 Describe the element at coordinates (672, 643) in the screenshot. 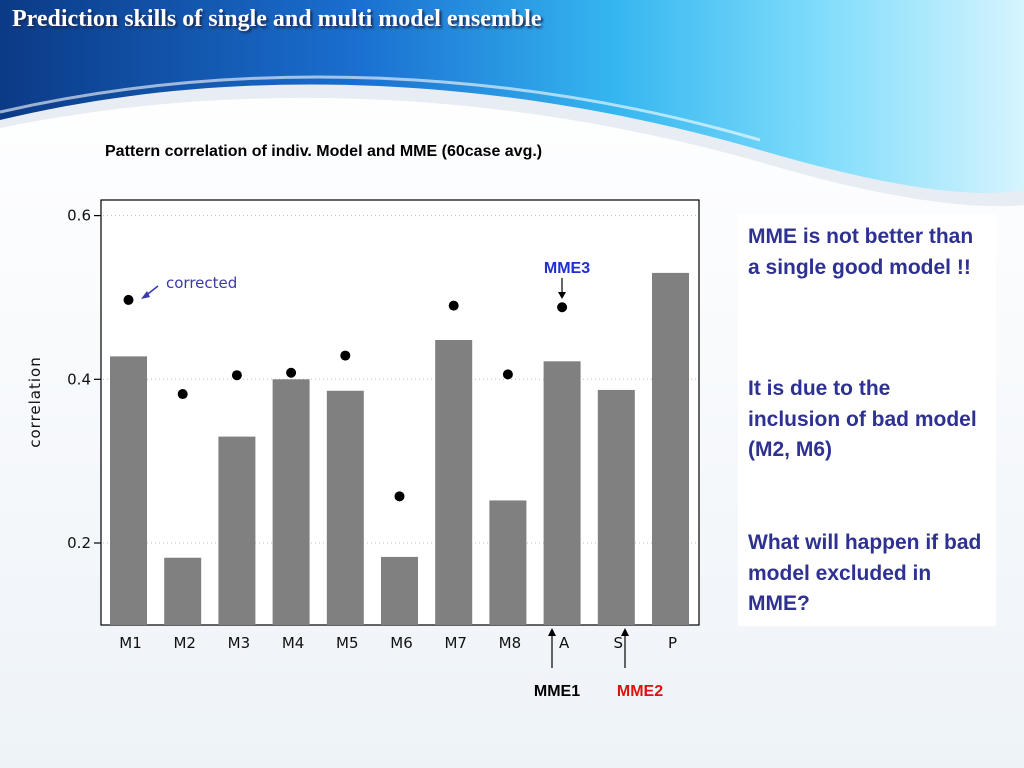

I see `x-tick-label: P` at that location.